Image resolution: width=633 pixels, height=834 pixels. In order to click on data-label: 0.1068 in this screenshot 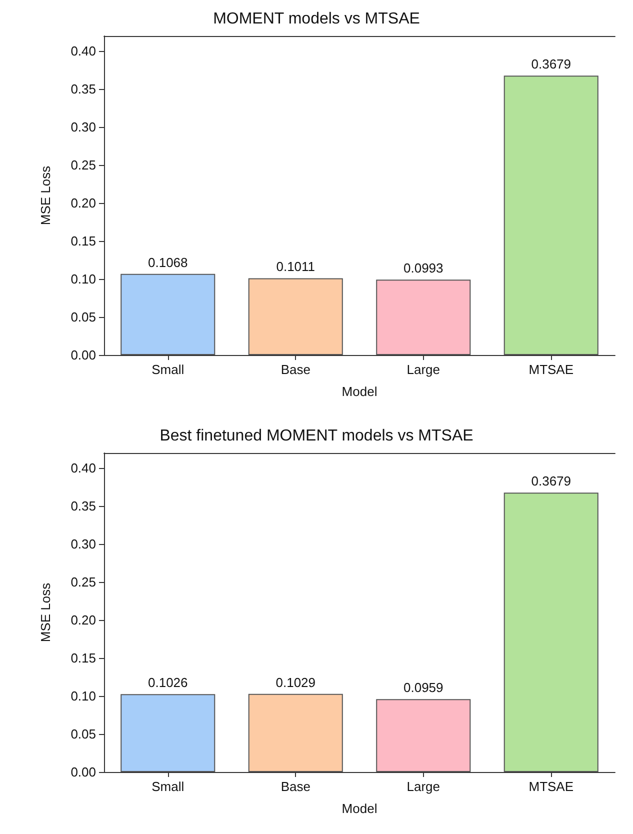, I will do `click(168, 262)`.